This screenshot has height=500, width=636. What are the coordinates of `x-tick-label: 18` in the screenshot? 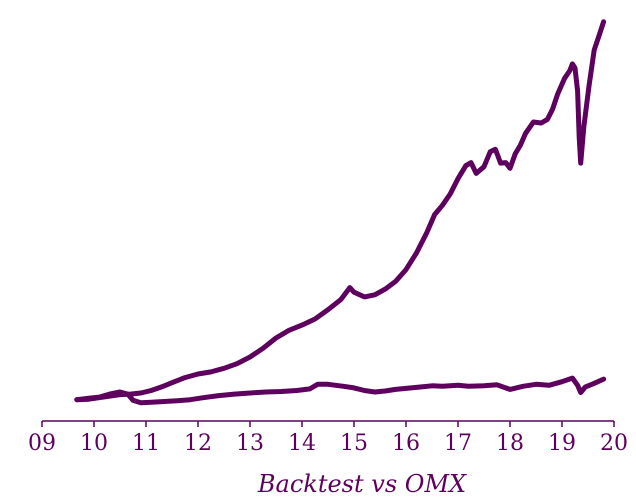 It's located at (510, 443).